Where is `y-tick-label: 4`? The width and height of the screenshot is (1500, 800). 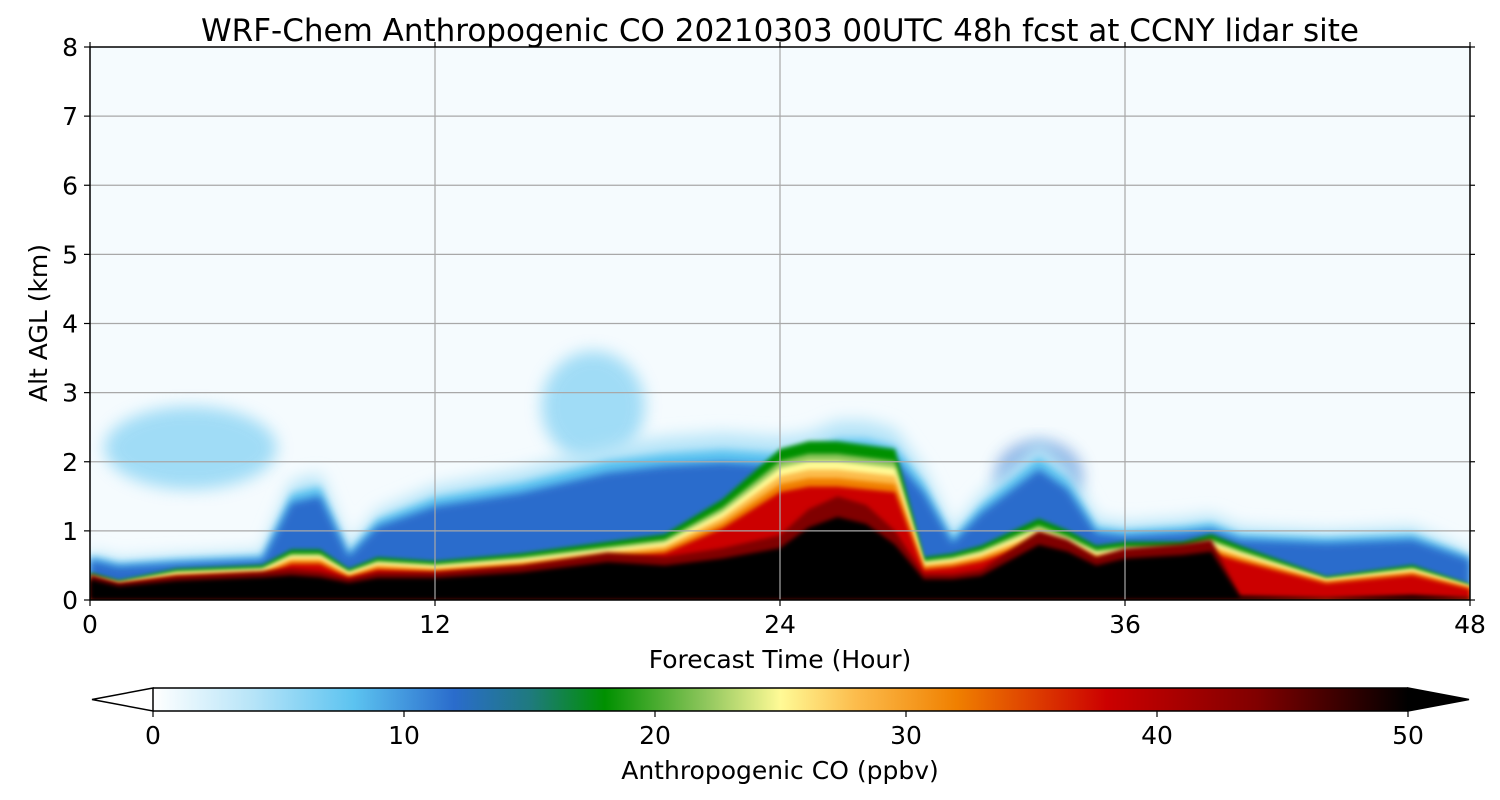 y-tick-label: 4 is located at coordinates (70, 324).